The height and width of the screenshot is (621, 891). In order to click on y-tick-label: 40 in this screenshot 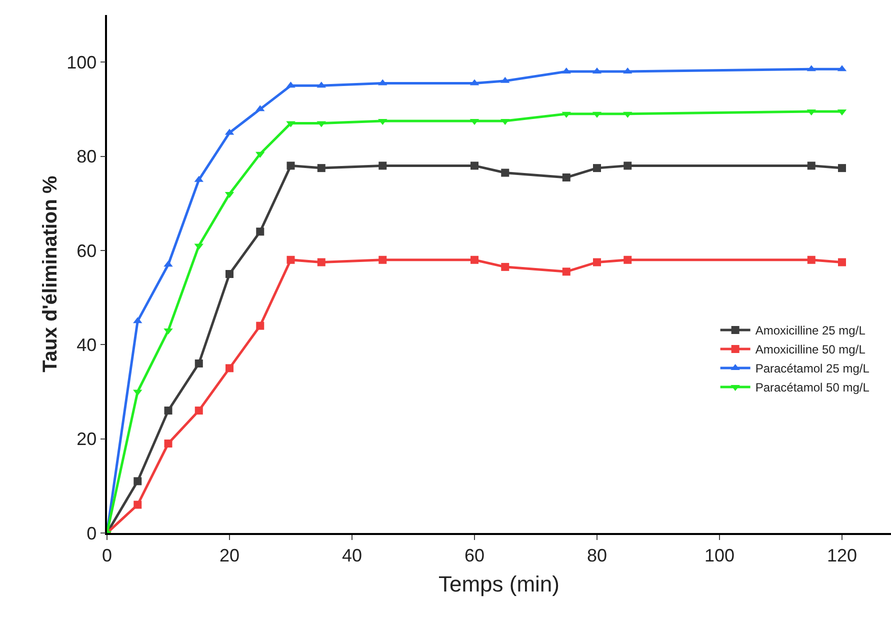, I will do `click(86, 344)`.